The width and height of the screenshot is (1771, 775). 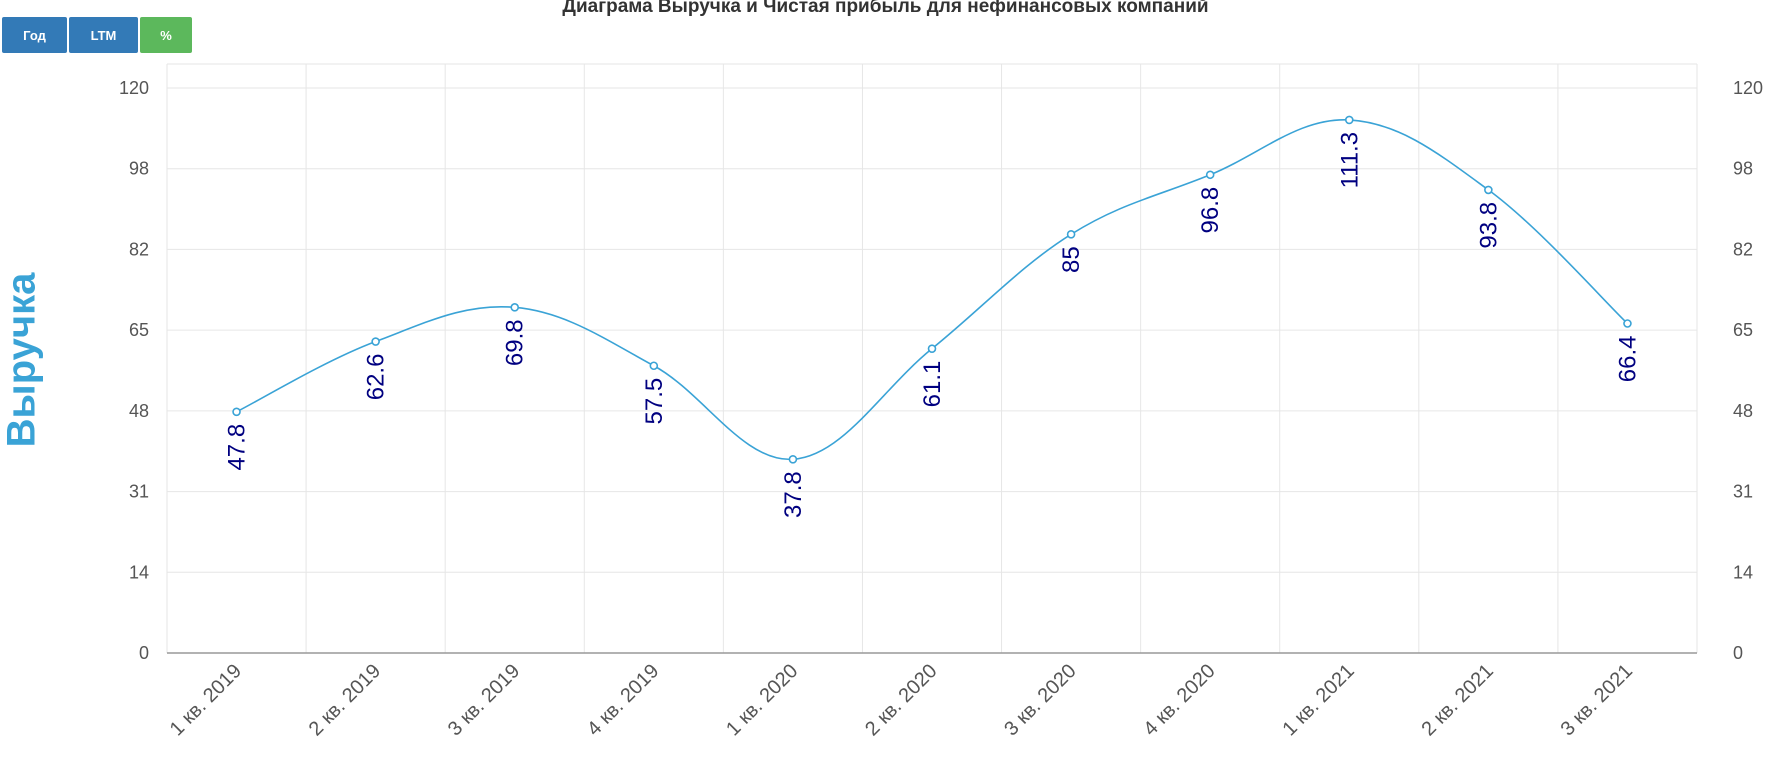 What do you see at coordinates (1748, 88) in the screenshot?
I see `y-tick-label-right: 120` at bounding box center [1748, 88].